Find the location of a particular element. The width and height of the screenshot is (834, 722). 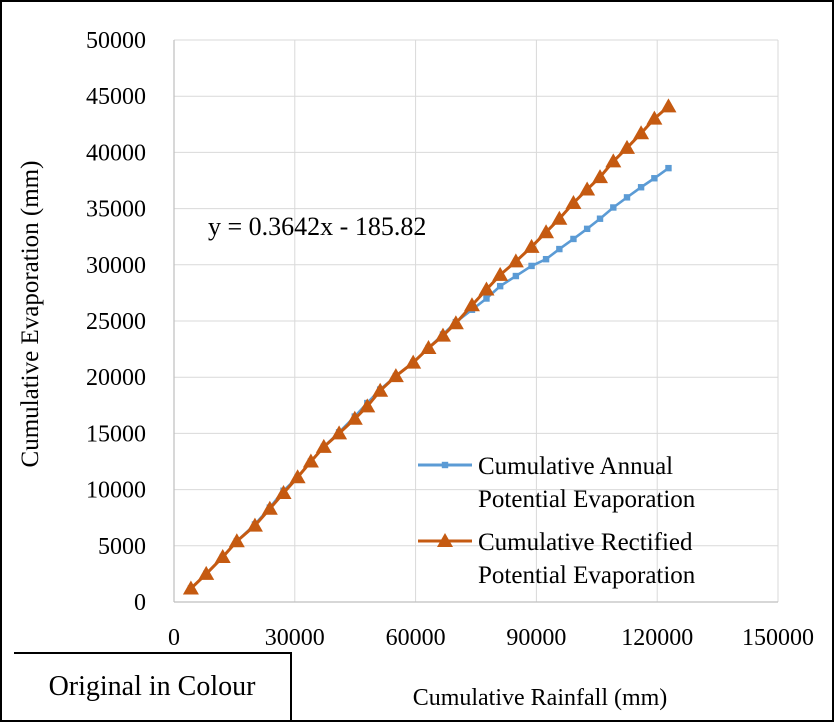

x-tick-label: 60000 is located at coordinates (416, 638).